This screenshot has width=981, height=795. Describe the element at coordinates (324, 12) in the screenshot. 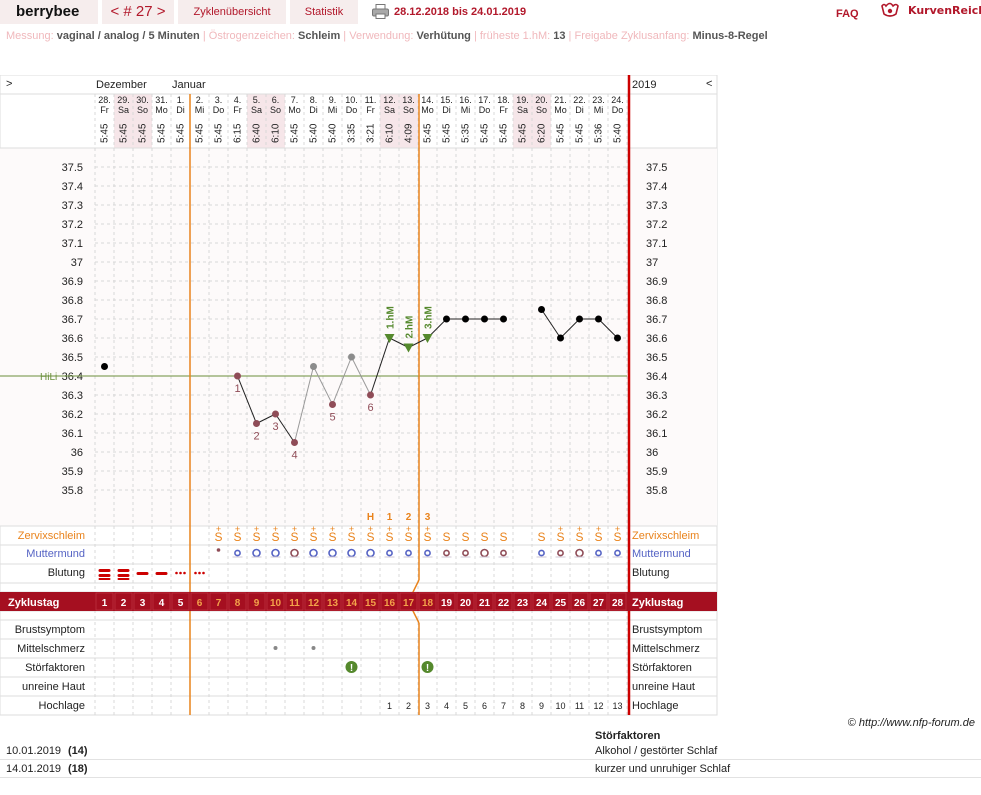

I see `statistics-button: Statistik` at that location.